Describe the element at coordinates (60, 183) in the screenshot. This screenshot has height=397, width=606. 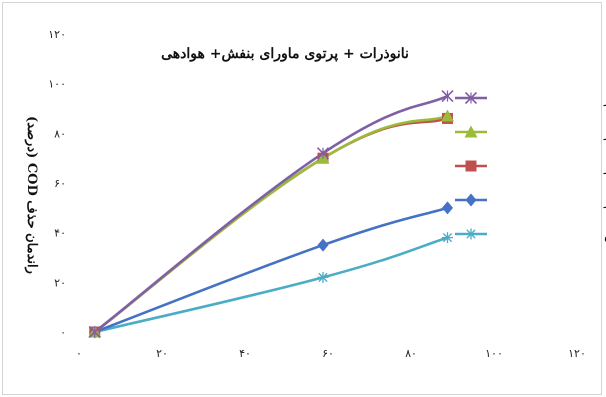
I see `y-tick-label: ۶۰` at that location.